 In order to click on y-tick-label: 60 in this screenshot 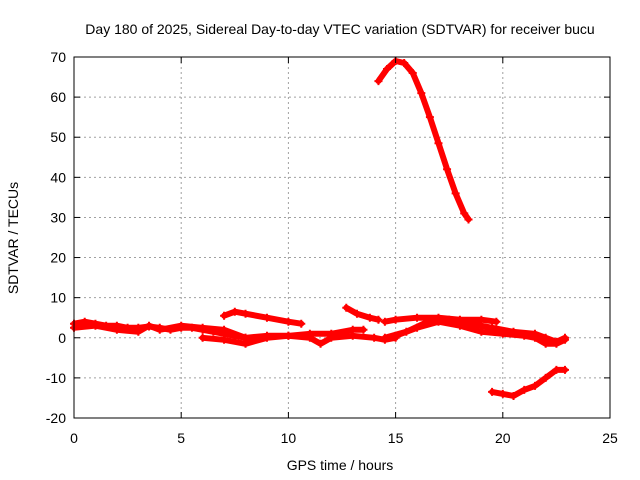, I will do `click(58, 97)`.